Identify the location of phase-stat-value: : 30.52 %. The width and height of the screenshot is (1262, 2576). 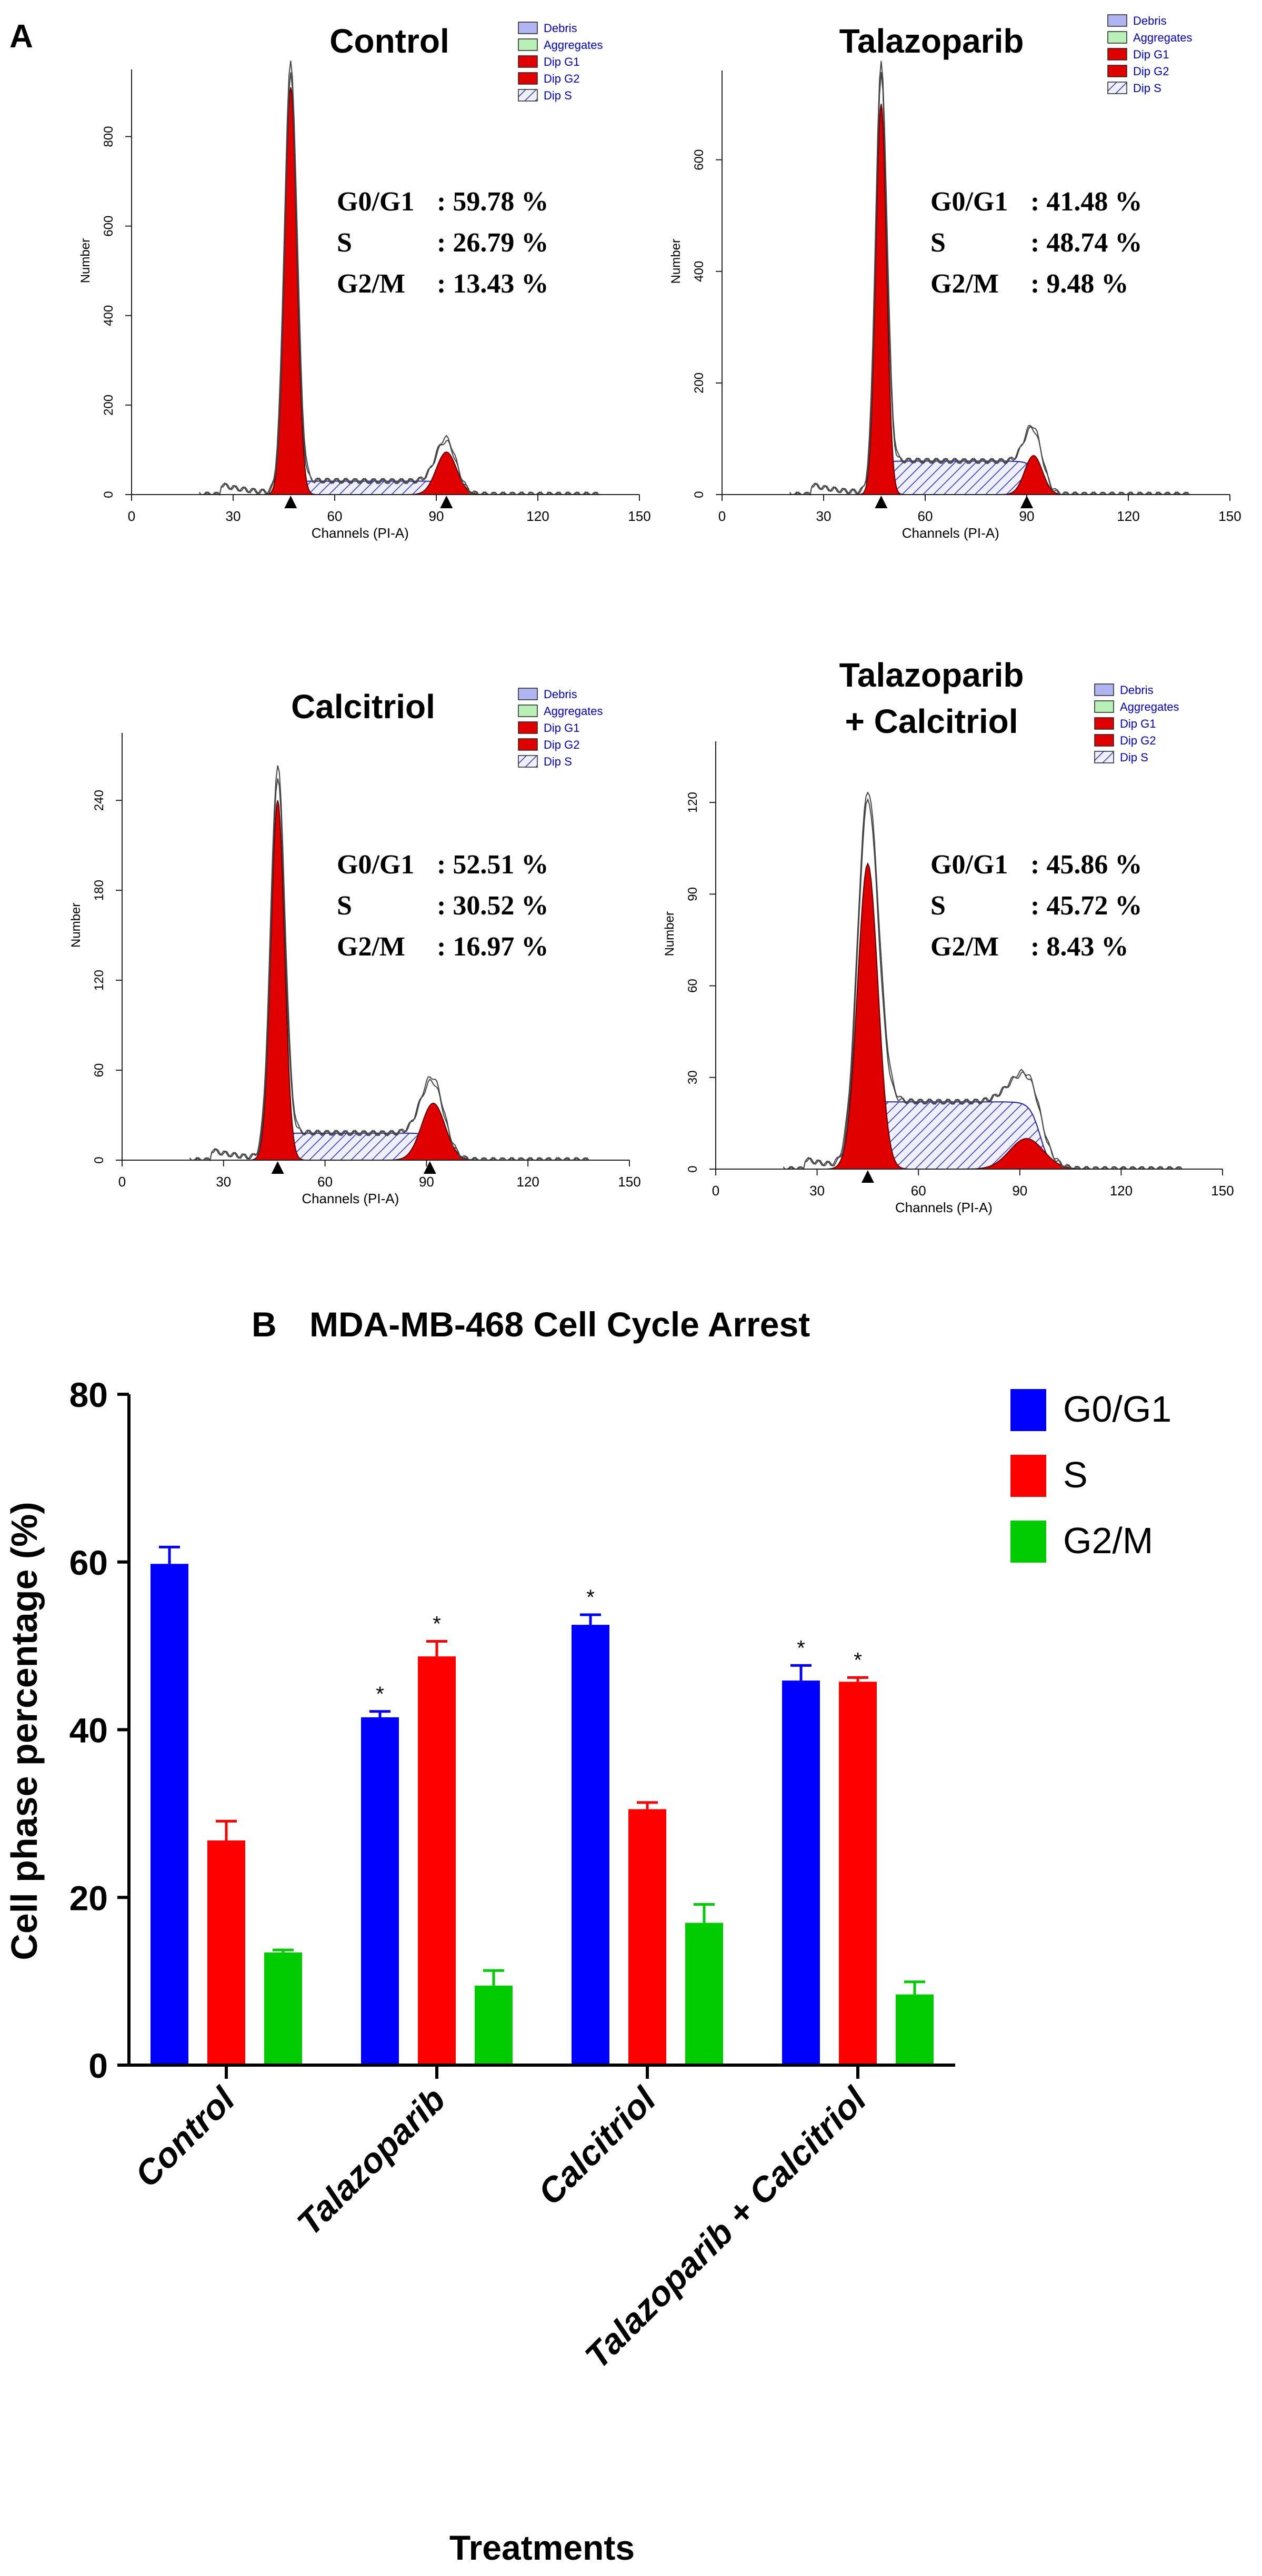
(492, 906).